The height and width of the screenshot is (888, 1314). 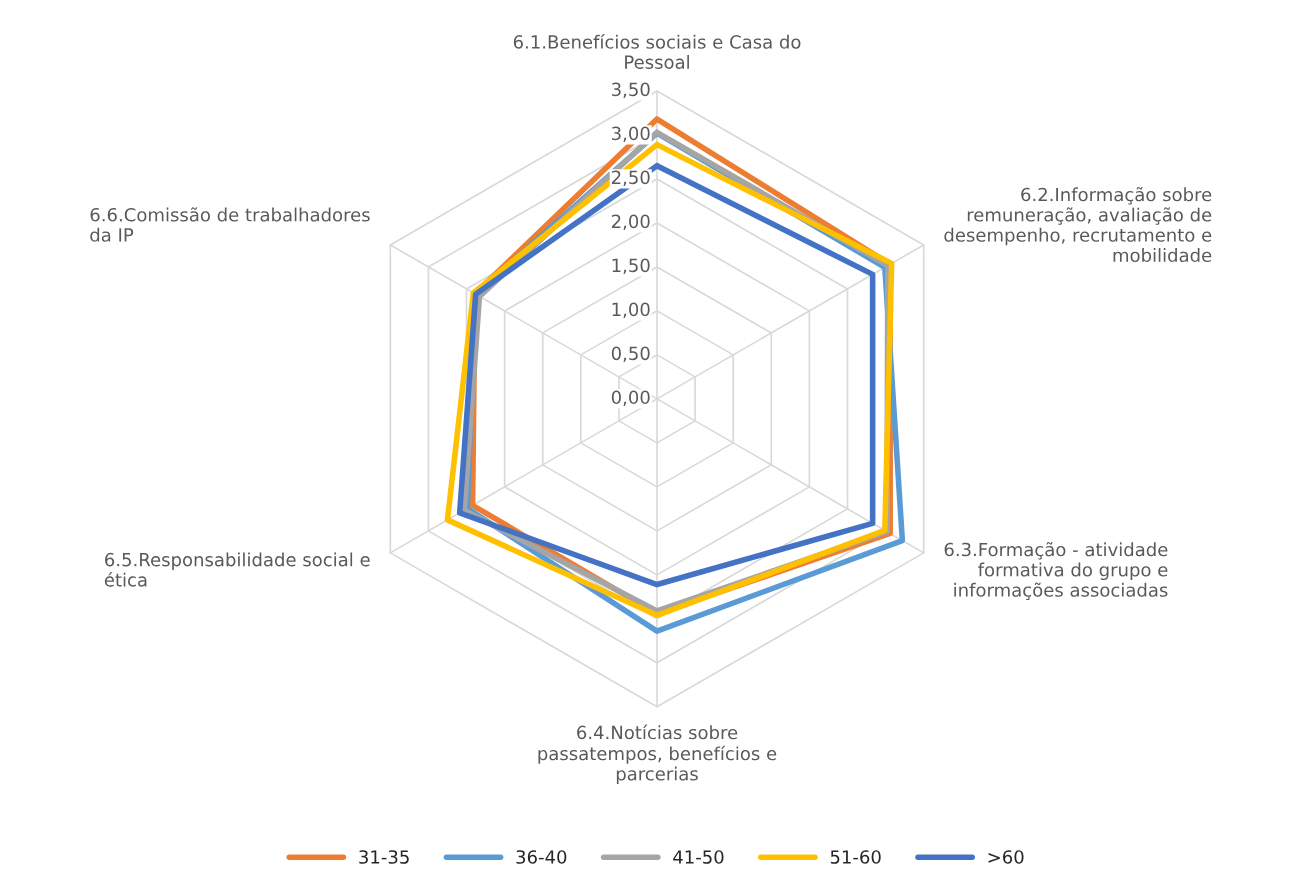 I want to click on spoke-label: 6.4.Notícias sobre passatempos, benefícios e parcerias, so click(x=657, y=754).